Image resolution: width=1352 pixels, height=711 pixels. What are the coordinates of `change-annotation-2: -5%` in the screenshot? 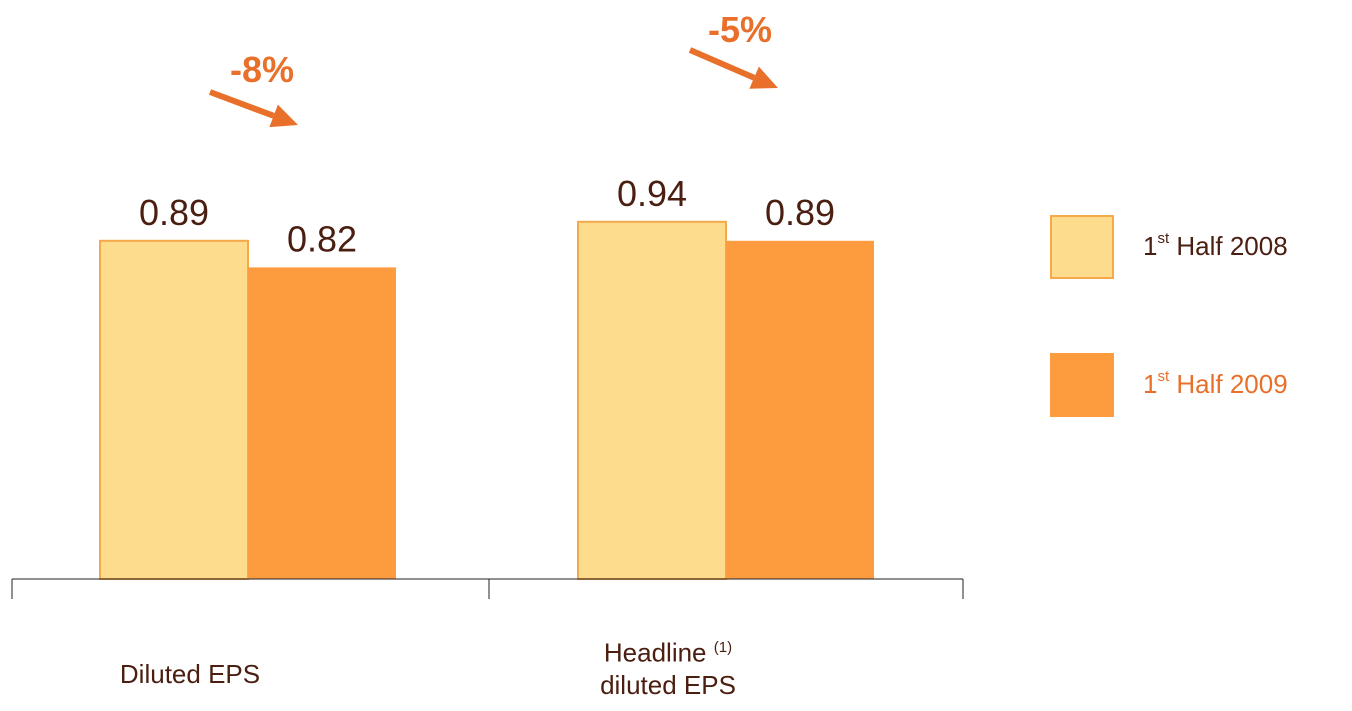 It's located at (740, 29).